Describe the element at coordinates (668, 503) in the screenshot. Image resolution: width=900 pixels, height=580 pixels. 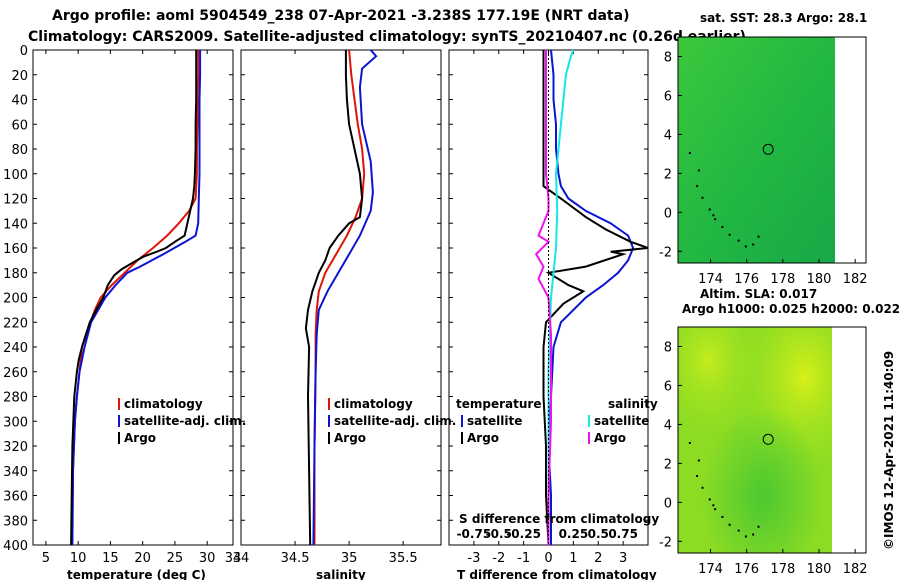
I see `map-y-tick-label: 0` at that location.